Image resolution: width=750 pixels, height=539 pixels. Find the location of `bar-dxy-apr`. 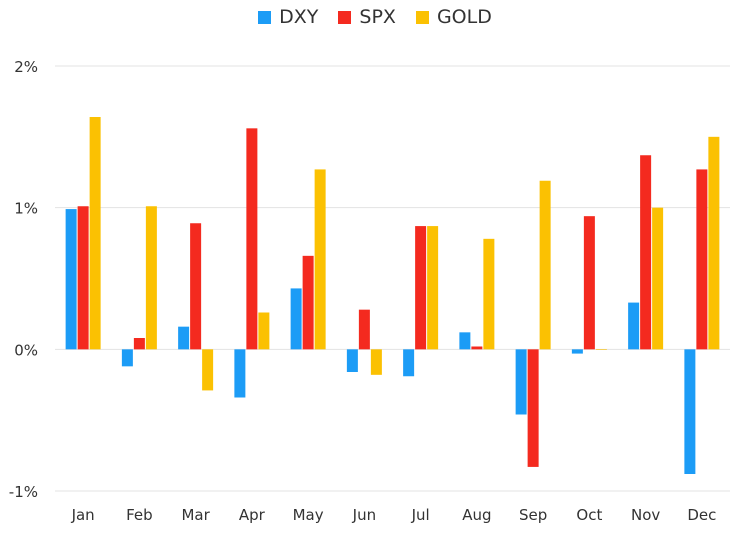

bar-dxy-apr is located at coordinates (240, 373).